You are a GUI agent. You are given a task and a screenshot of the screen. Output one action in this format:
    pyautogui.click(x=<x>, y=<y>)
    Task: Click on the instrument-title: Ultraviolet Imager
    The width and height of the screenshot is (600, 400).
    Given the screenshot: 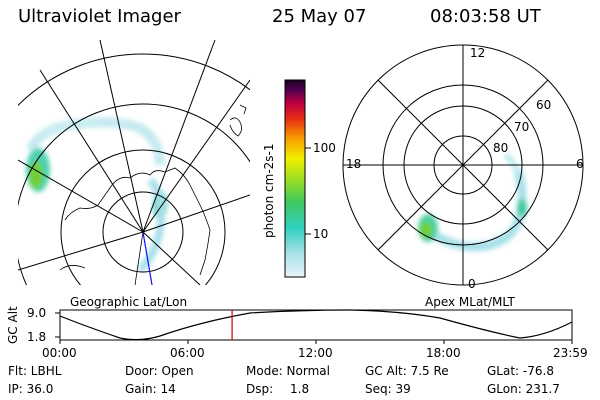 What is the action you would take?
    pyautogui.click(x=99, y=16)
    